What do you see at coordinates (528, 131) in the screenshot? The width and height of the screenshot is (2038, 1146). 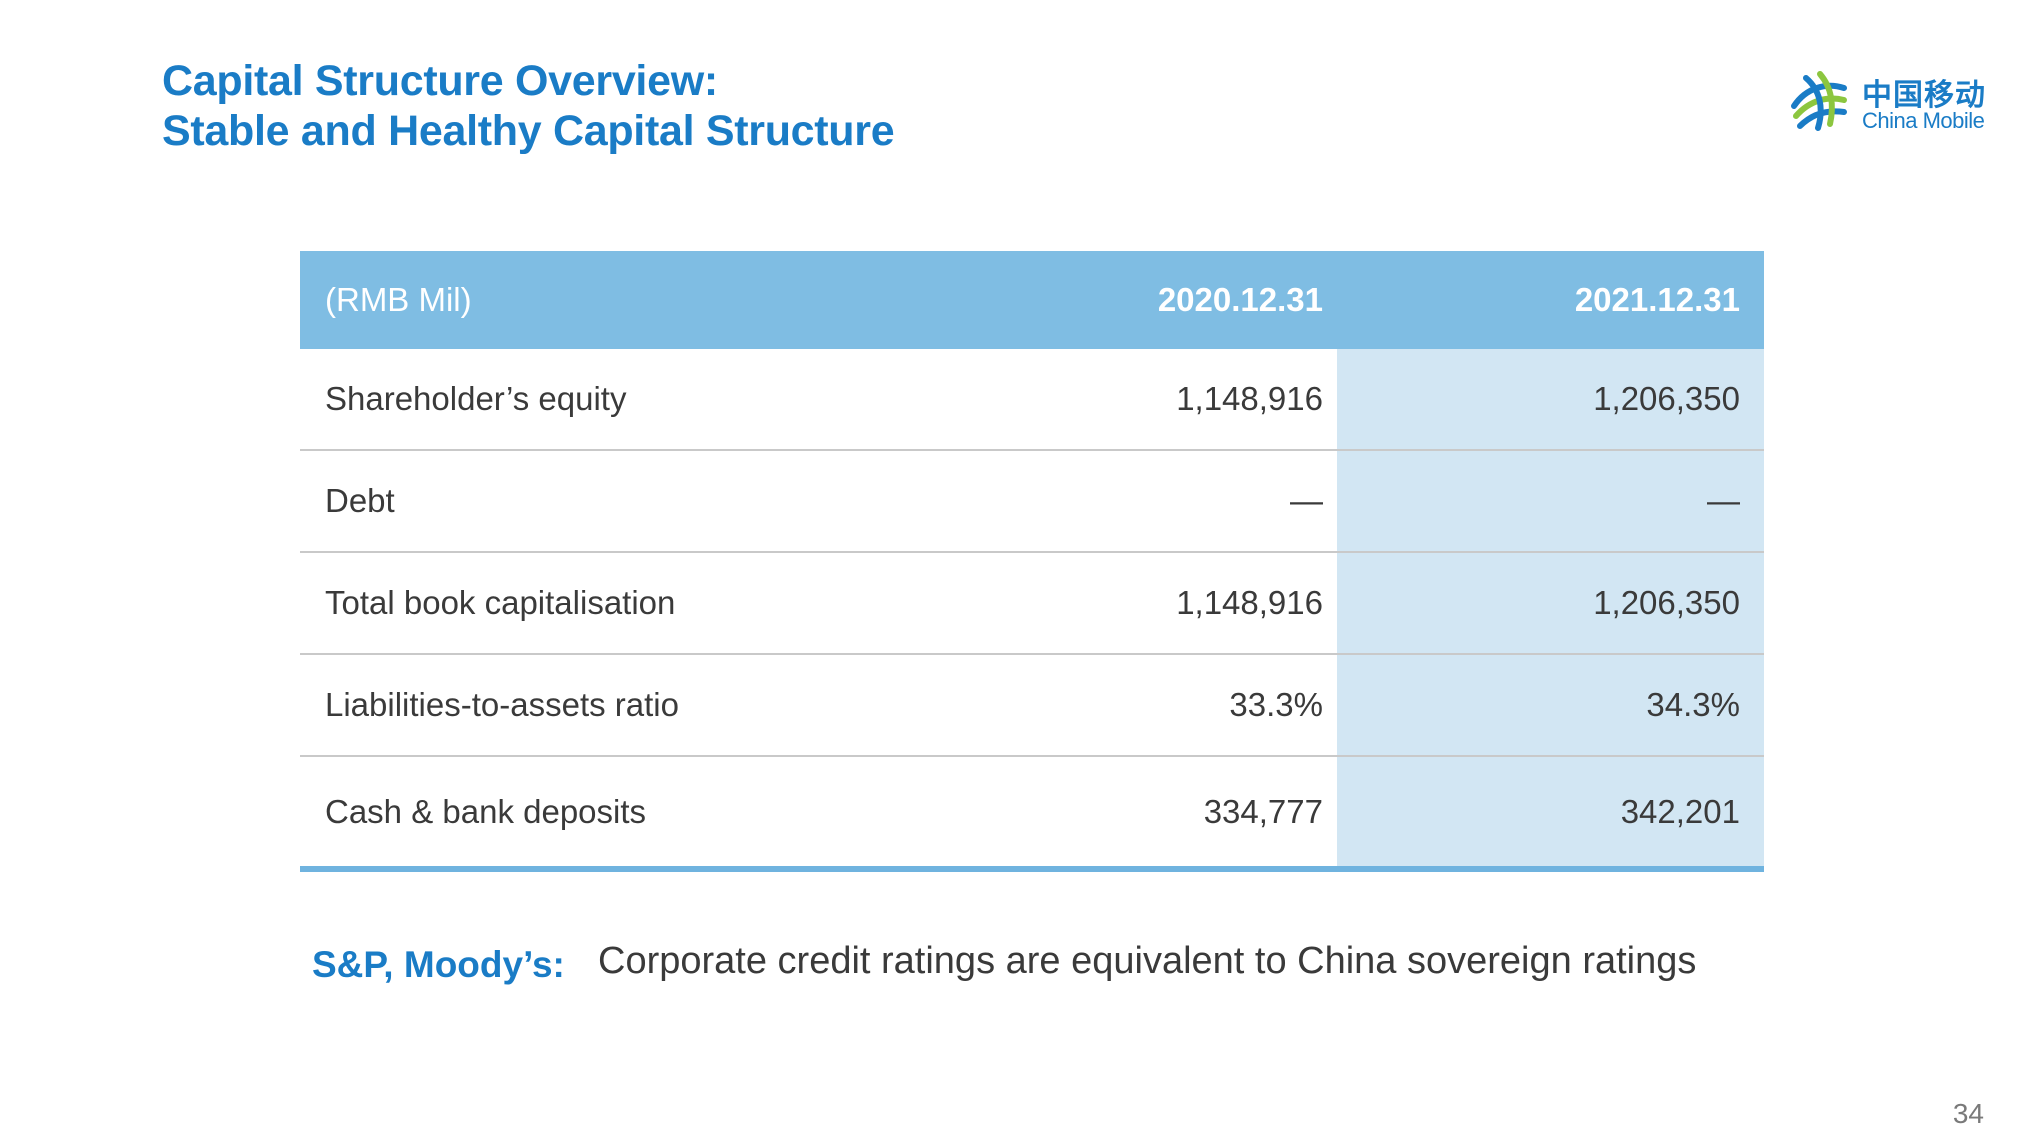 I see `slide-title-line-2: Stable and Healthy Capital Structure` at bounding box center [528, 131].